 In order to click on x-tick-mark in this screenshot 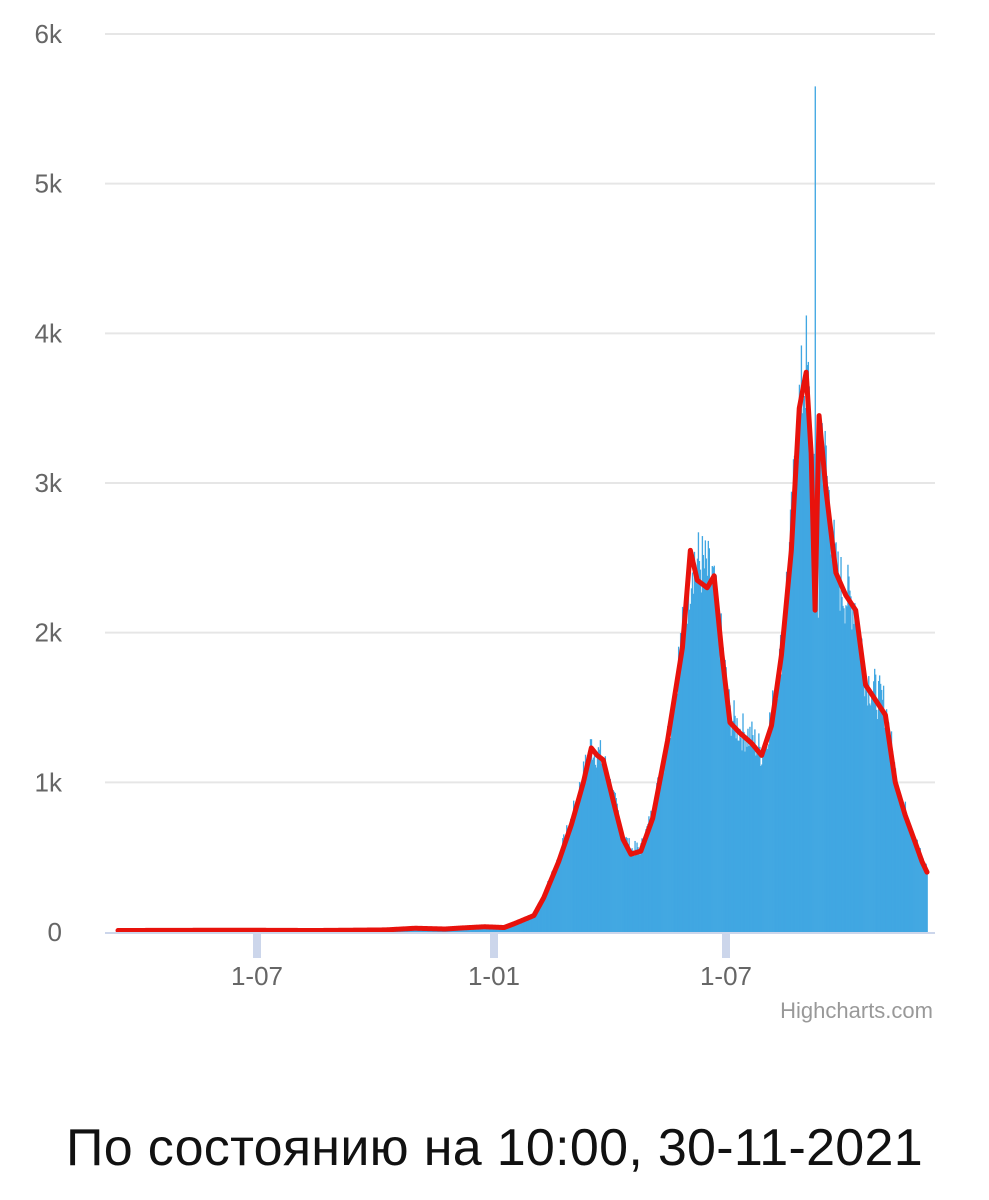, I will do `click(257, 946)`.